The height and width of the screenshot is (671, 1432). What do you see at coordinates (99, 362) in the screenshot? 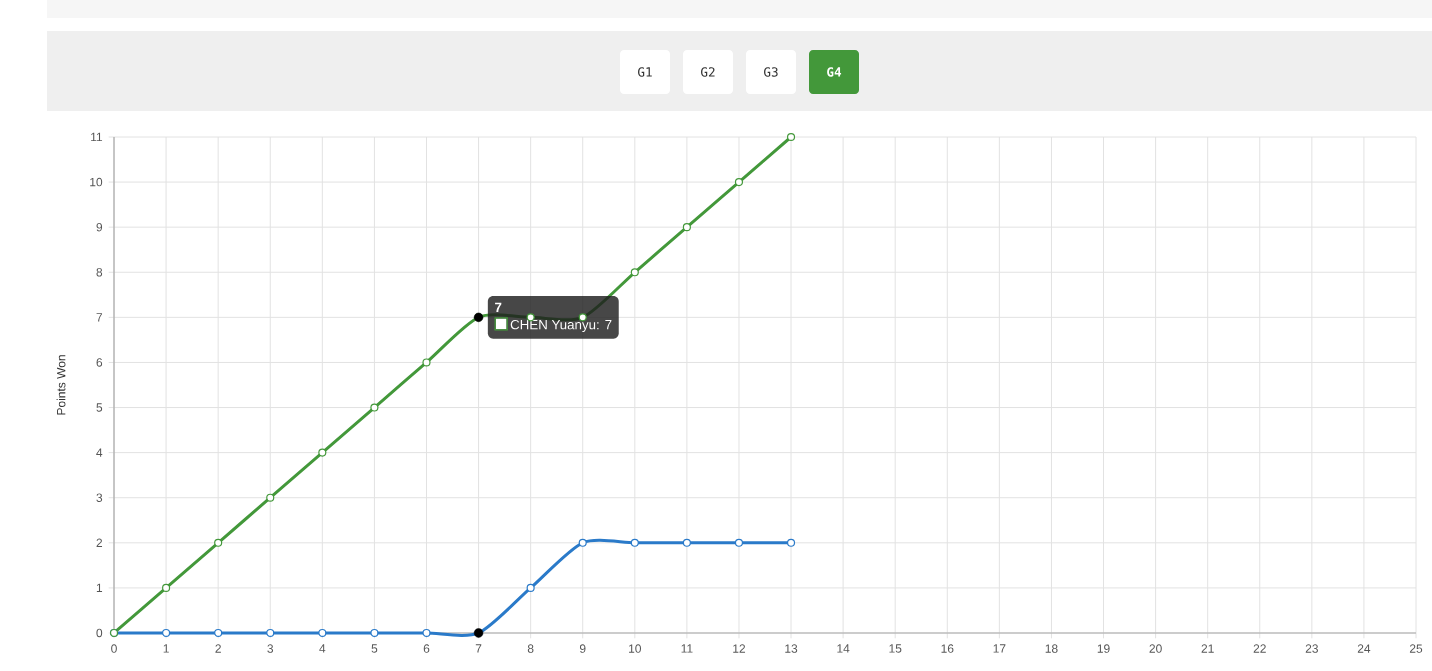
I see `y-tick-label: 6` at bounding box center [99, 362].